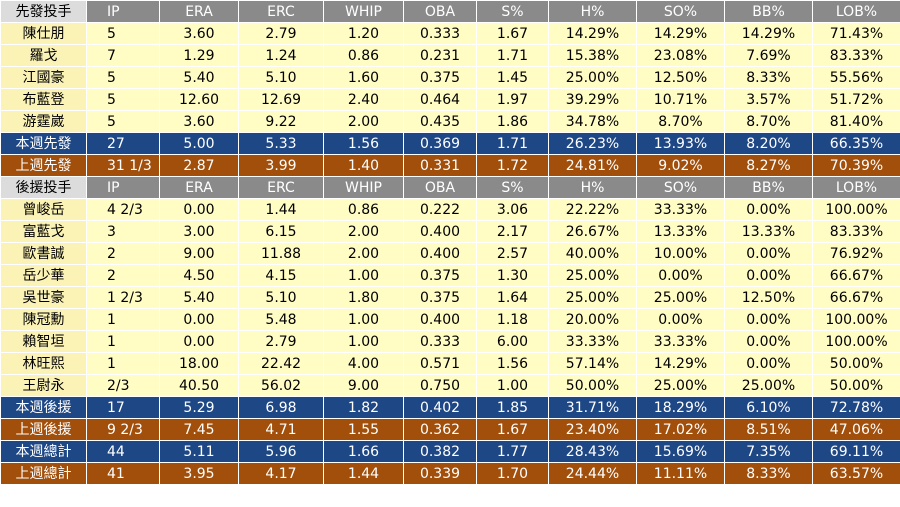  I want to click on column-header: WHIP, so click(363, 187).